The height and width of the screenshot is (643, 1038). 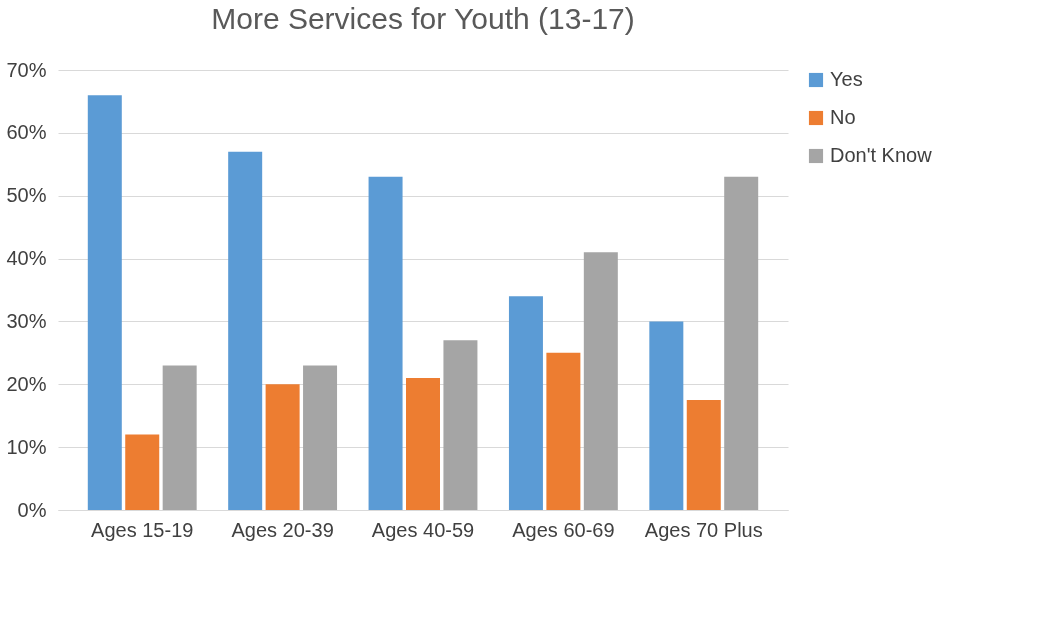 I want to click on chart-title: More Services for Youth (13-17), so click(x=423, y=18).